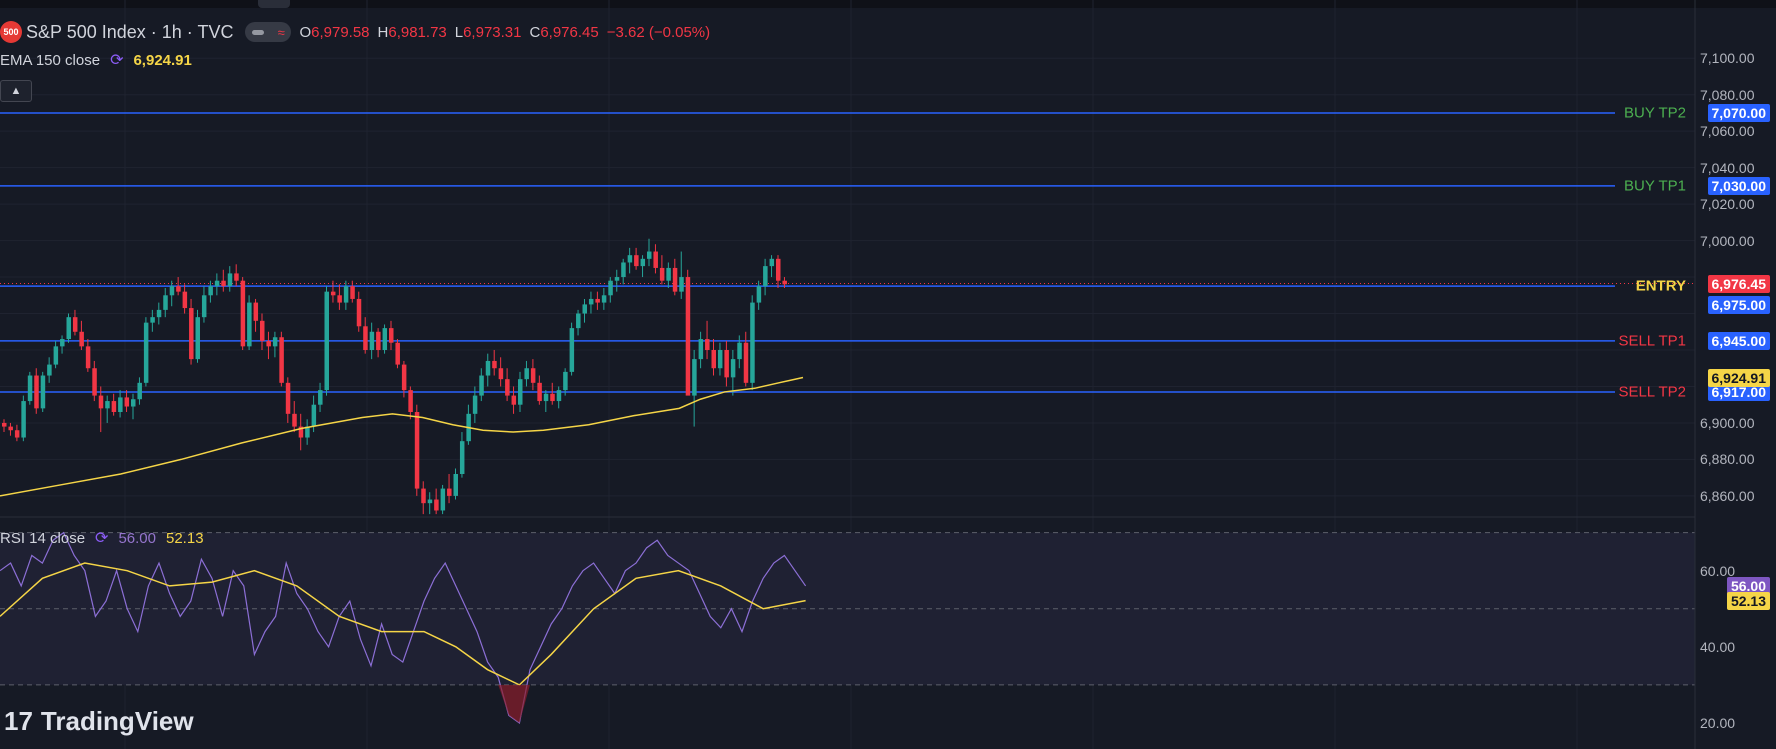 This screenshot has height=749, width=1776. I want to click on visibility-toggle: ≈, so click(268, 32).